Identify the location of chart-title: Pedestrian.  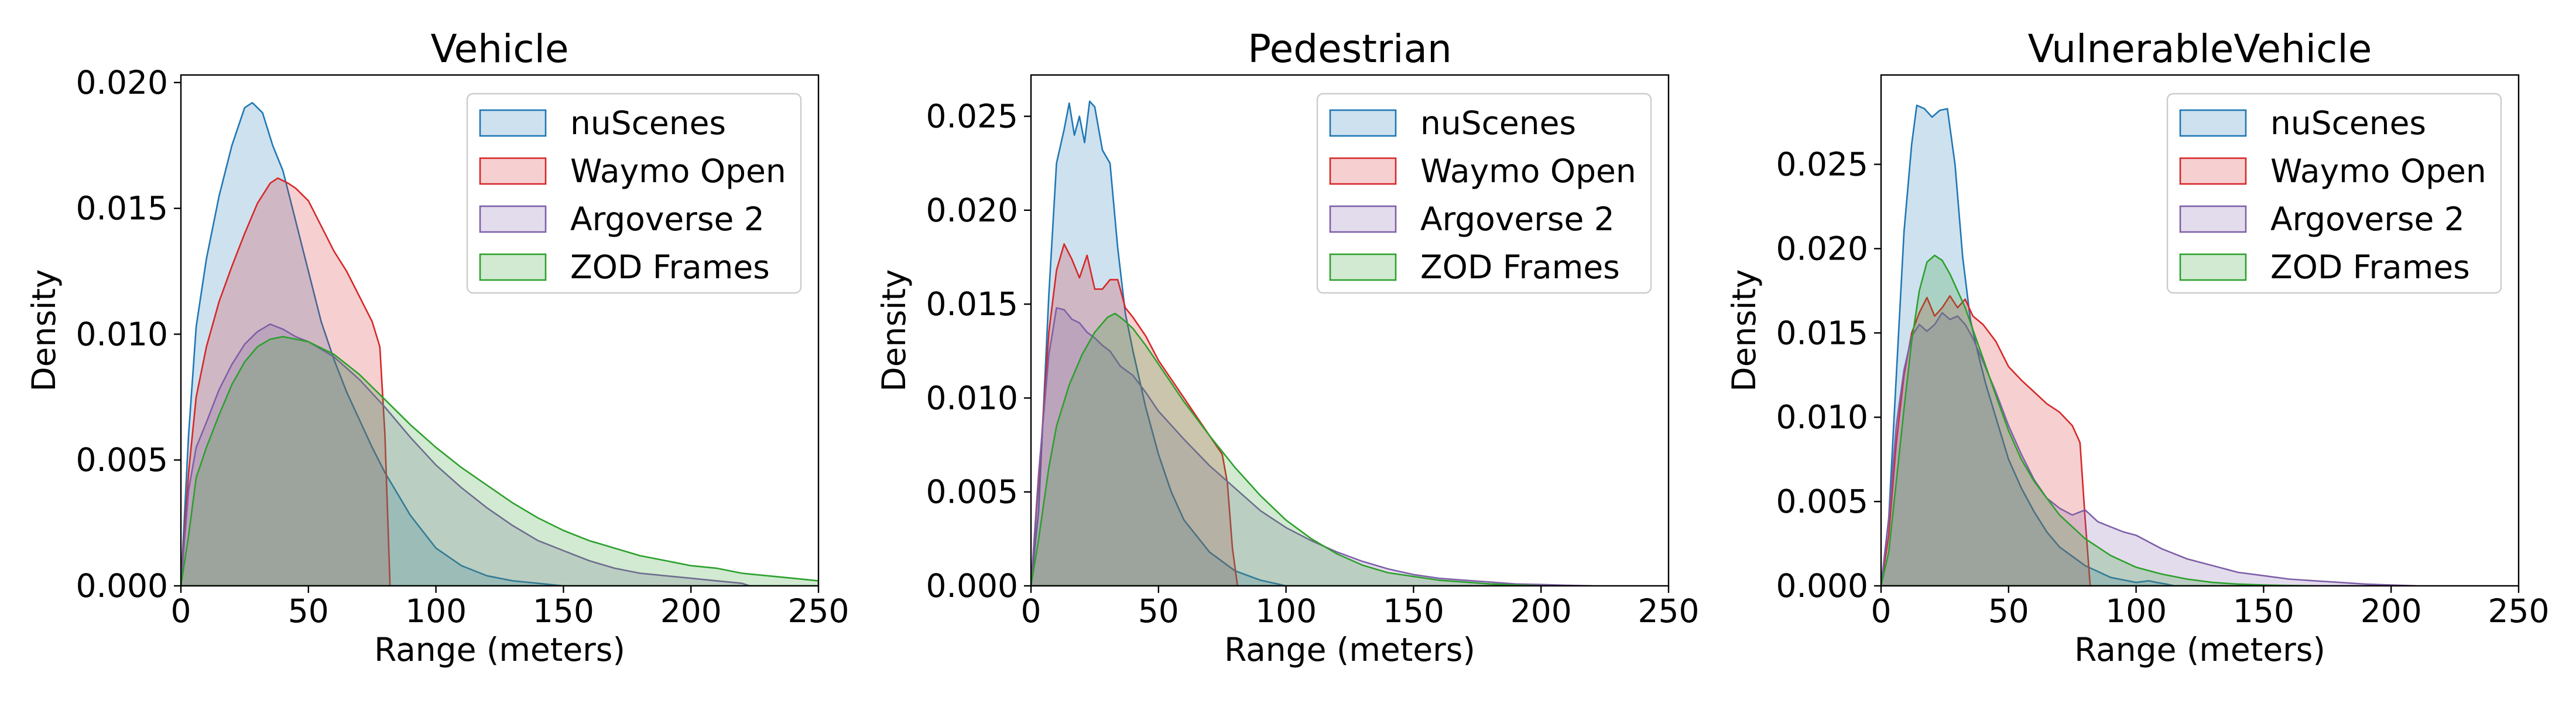
(1350, 48).